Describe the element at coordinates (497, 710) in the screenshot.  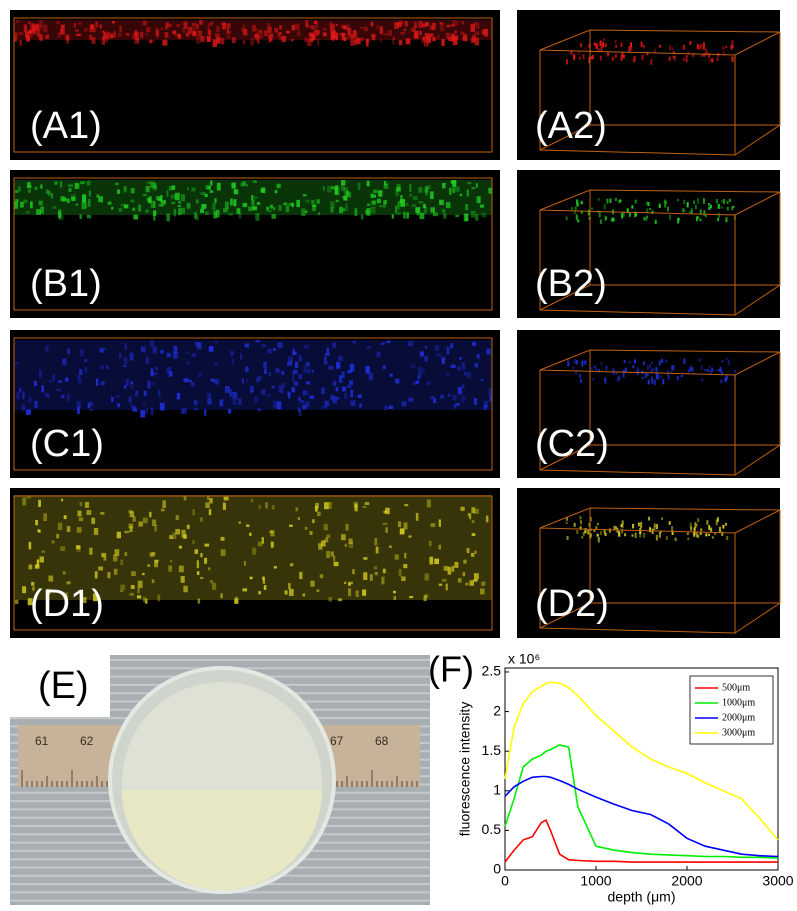
I see `y-tick-label: 2` at that location.